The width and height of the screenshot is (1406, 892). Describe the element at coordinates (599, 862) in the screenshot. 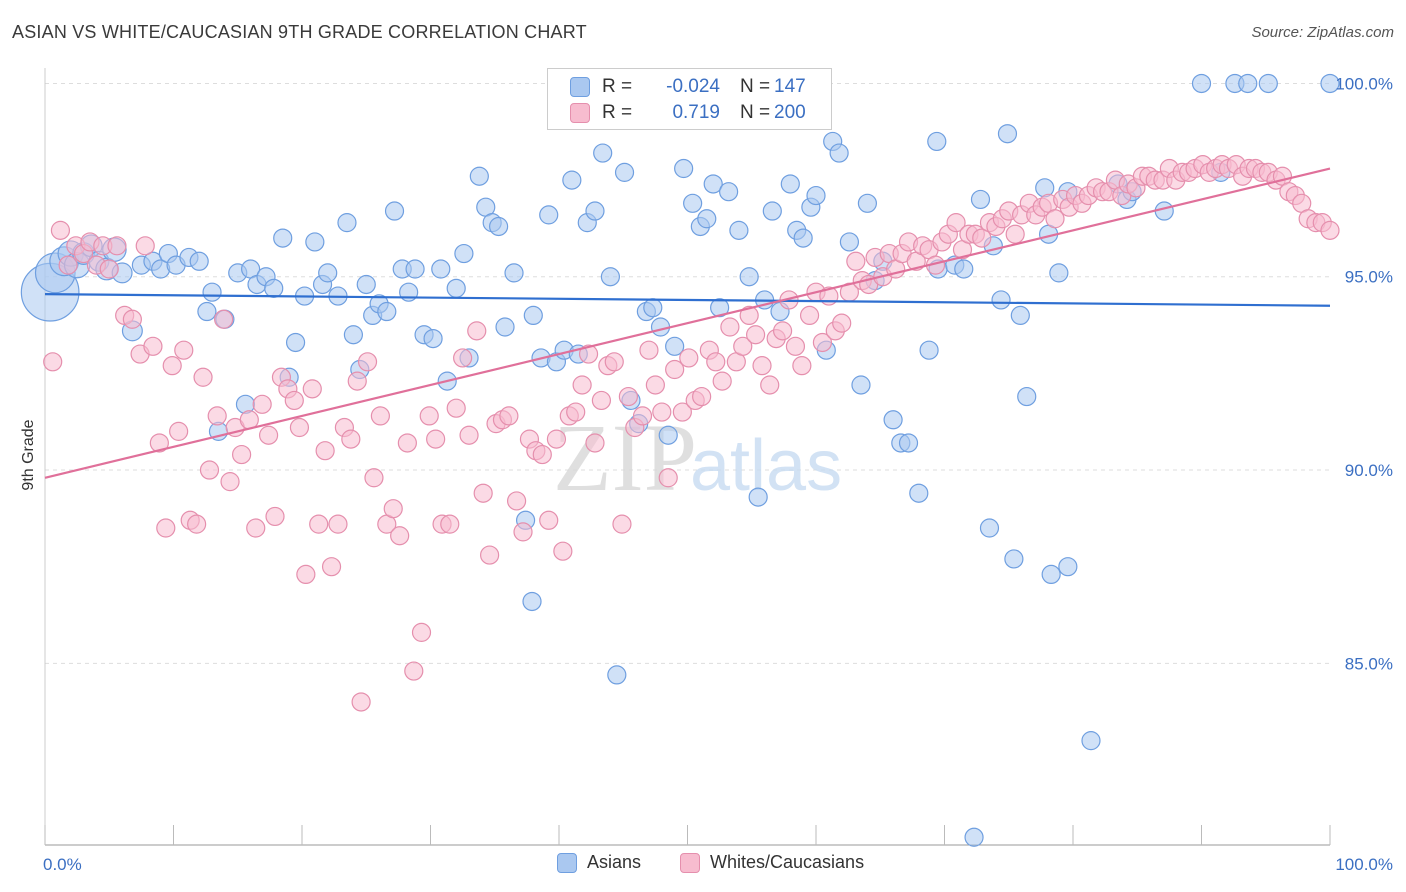

I see `legend-item-asians: Asians` at that location.